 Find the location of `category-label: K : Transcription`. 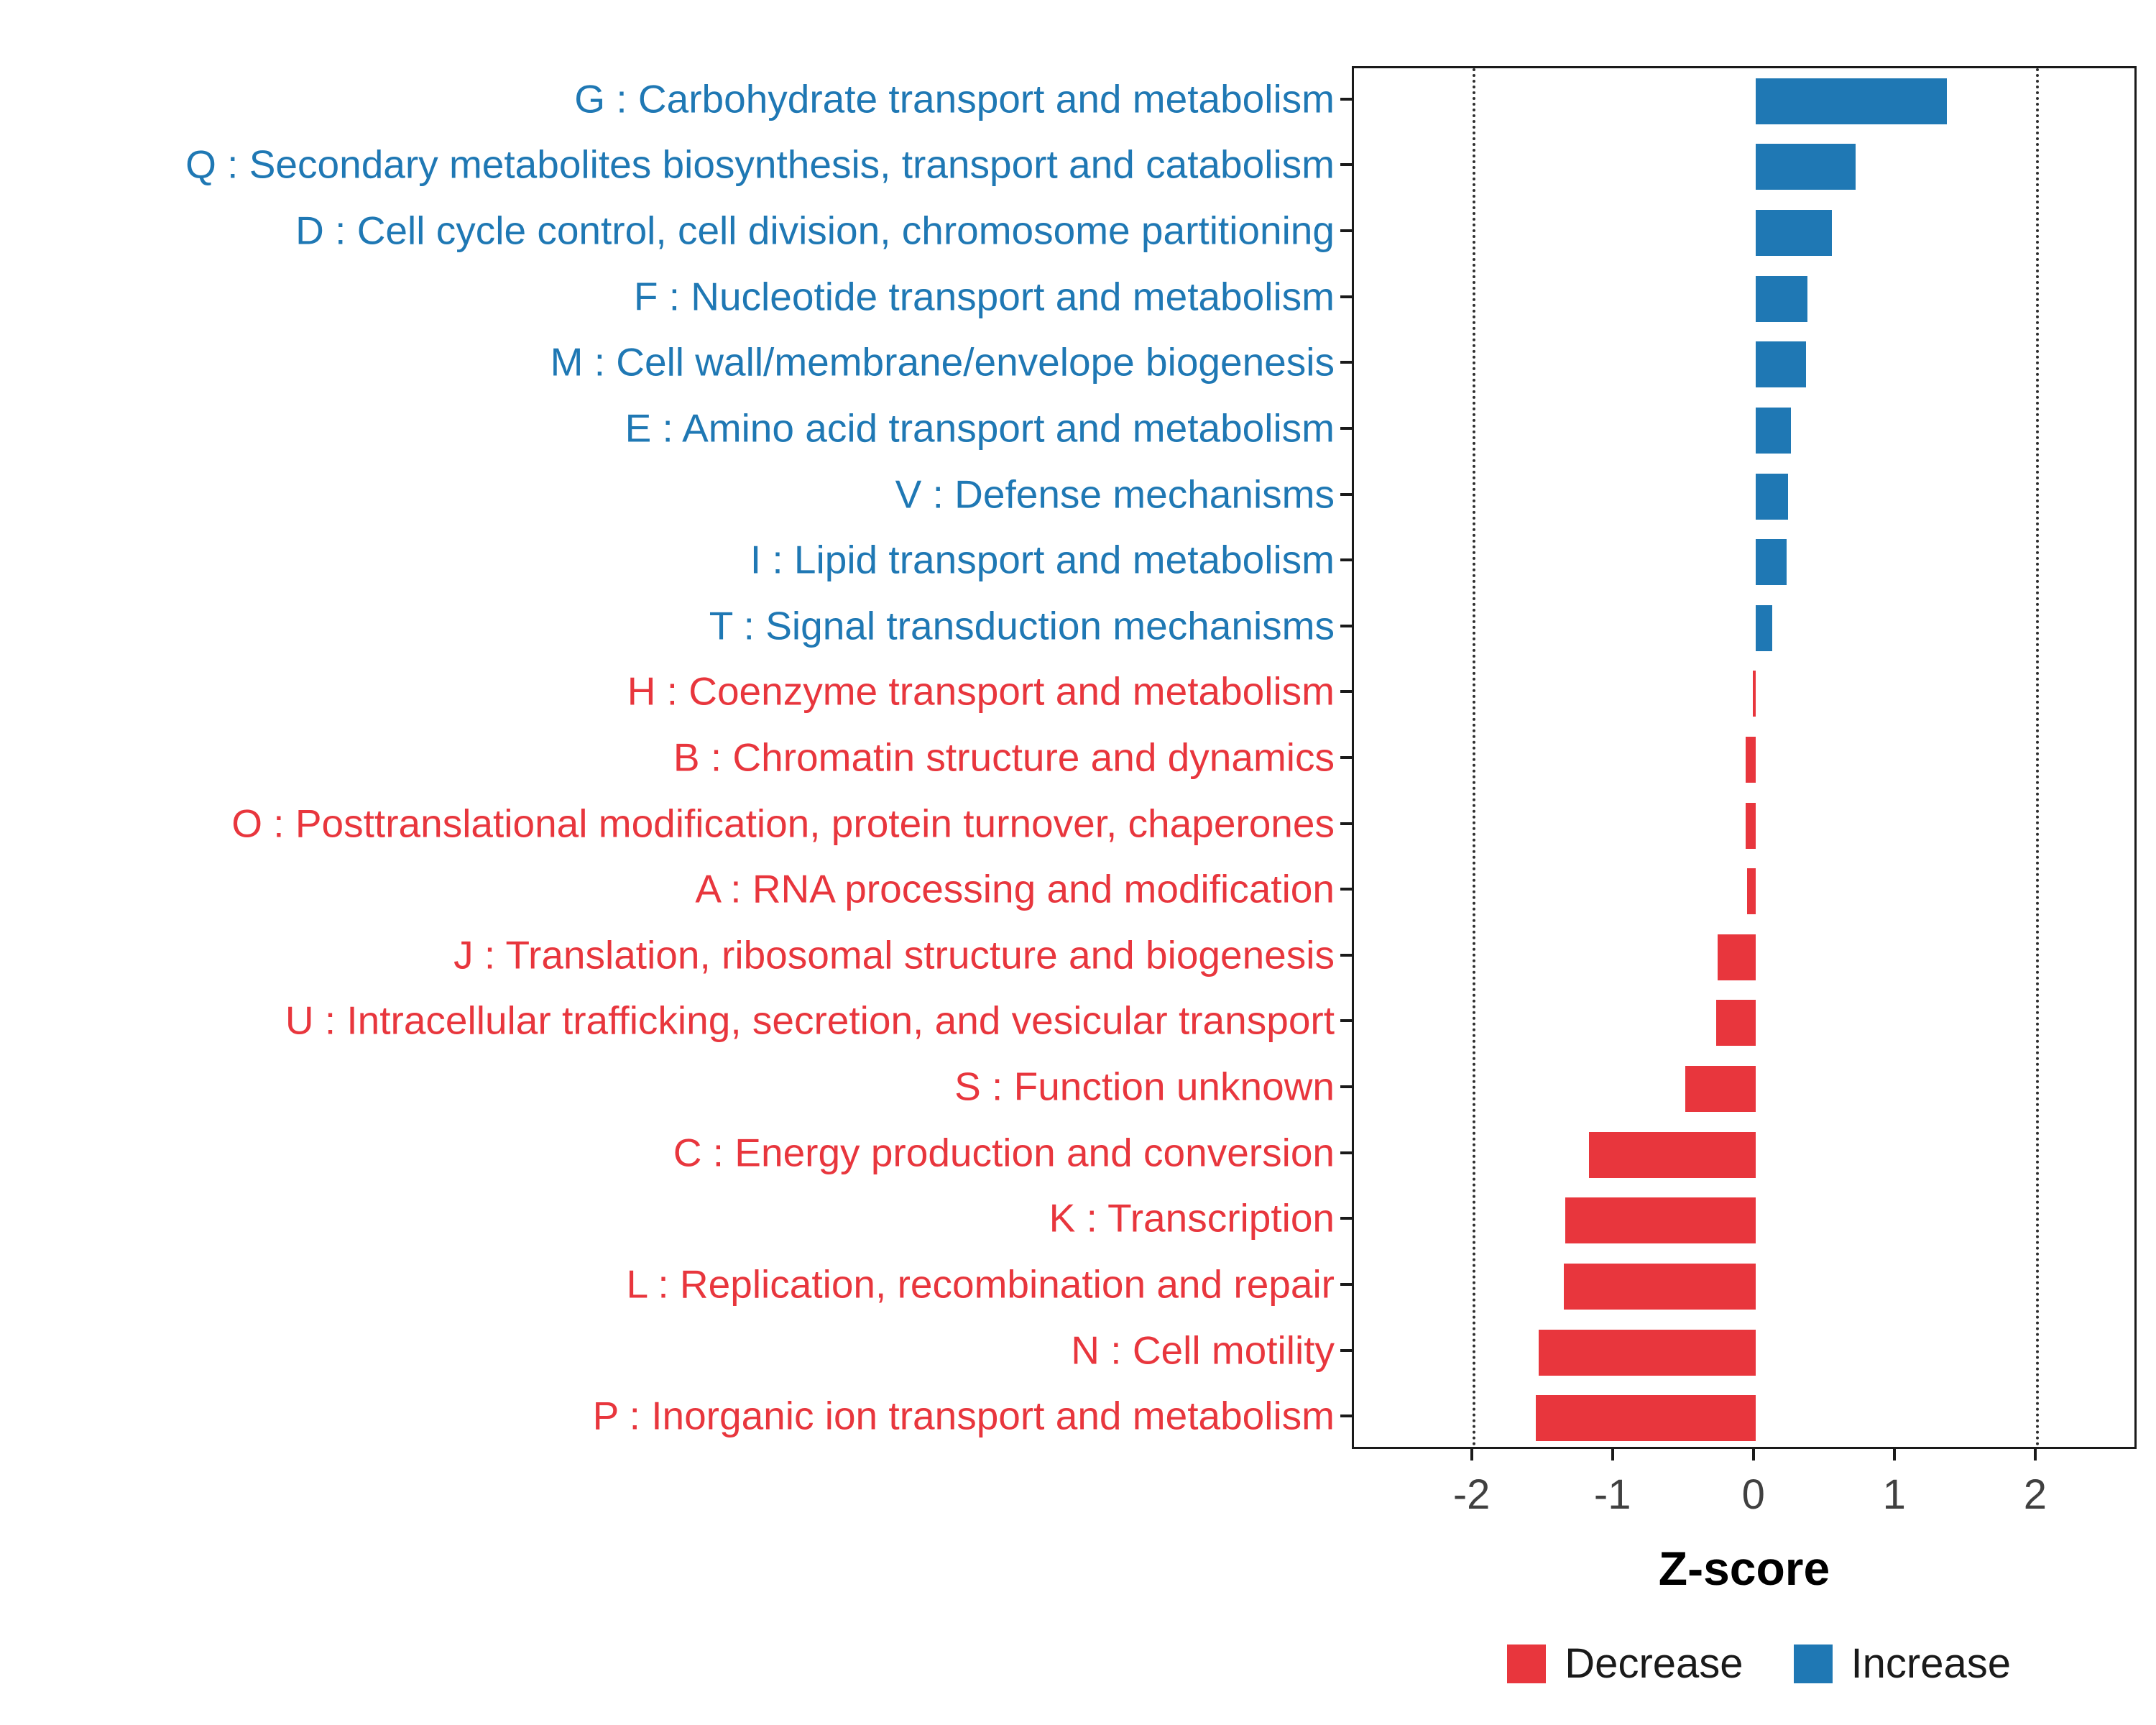

category-label: K : Transcription is located at coordinates (1192, 1218).